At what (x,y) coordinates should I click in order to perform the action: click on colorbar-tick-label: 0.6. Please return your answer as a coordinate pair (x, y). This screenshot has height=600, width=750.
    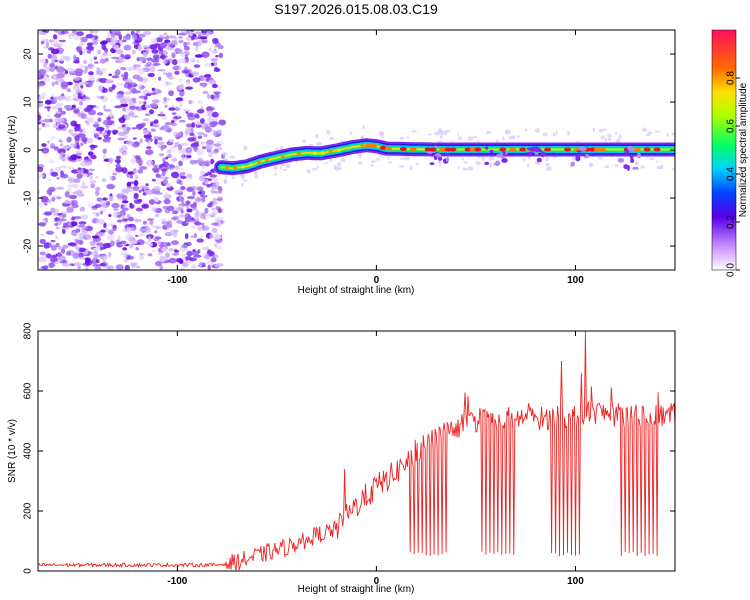
    Looking at the image, I should click on (731, 126).